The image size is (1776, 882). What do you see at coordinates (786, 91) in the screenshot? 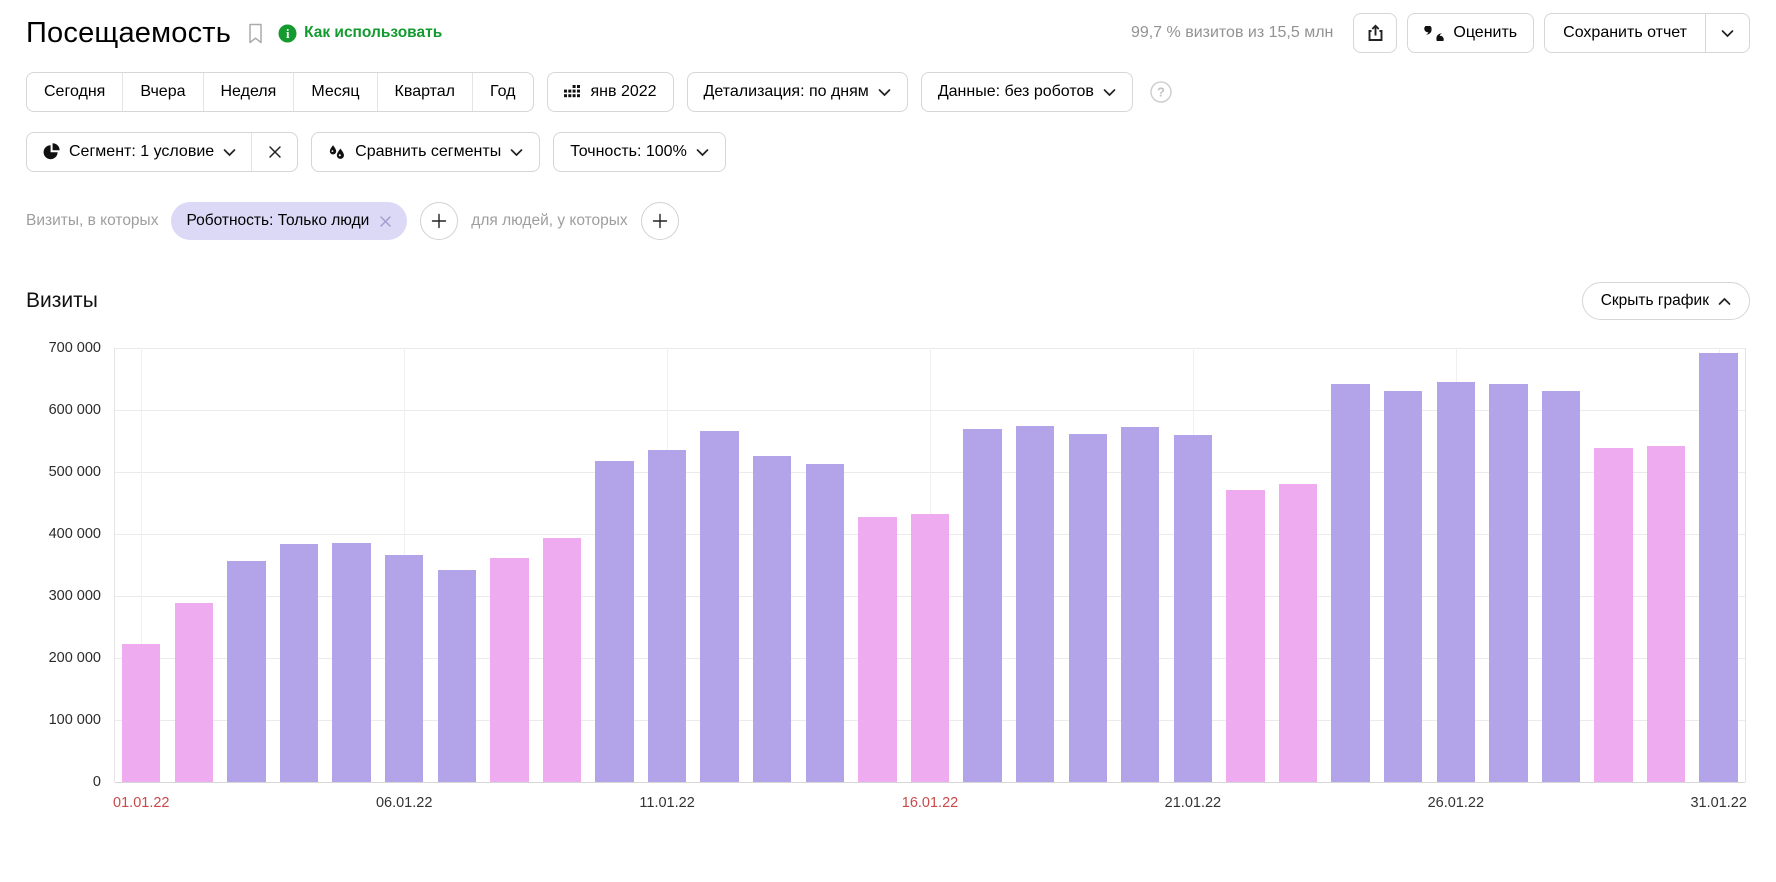
I see `detail-dropdown-label: Детализация: по дням` at bounding box center [786, 91].